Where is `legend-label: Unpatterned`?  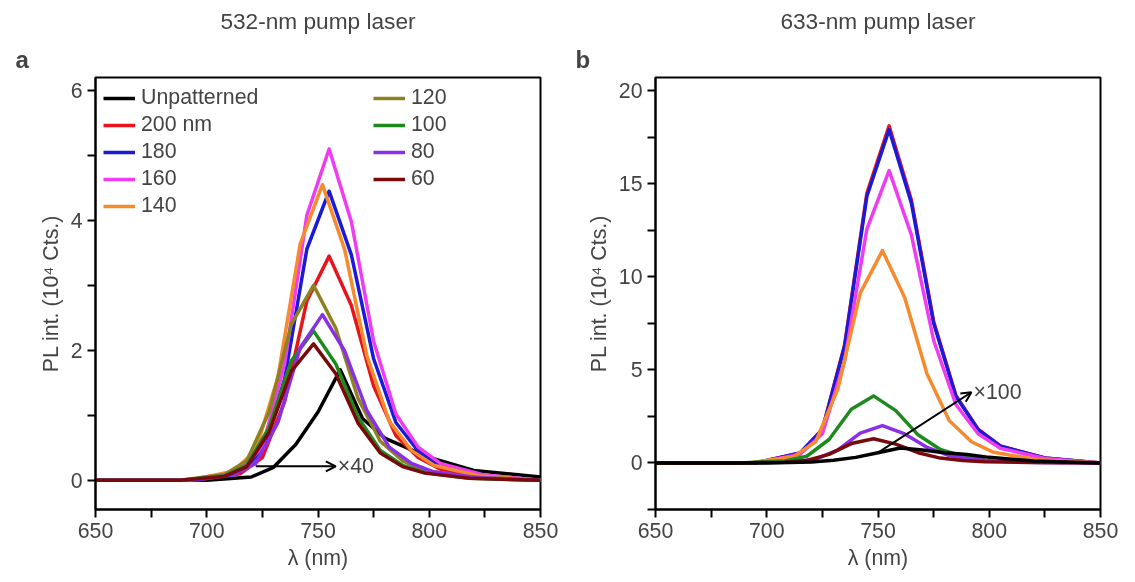
legend-label: Unpatterned is located at coordinates (200, 97).